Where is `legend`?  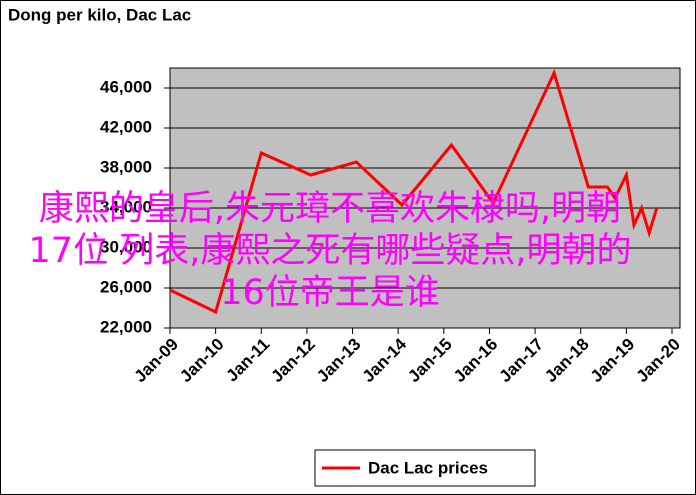
legend is located at coordinates (425, 468).